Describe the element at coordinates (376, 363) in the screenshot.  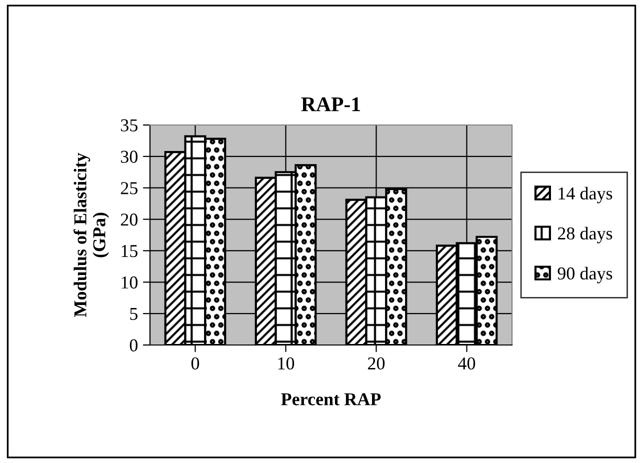
I see `x-tick-label: 20` at that location.